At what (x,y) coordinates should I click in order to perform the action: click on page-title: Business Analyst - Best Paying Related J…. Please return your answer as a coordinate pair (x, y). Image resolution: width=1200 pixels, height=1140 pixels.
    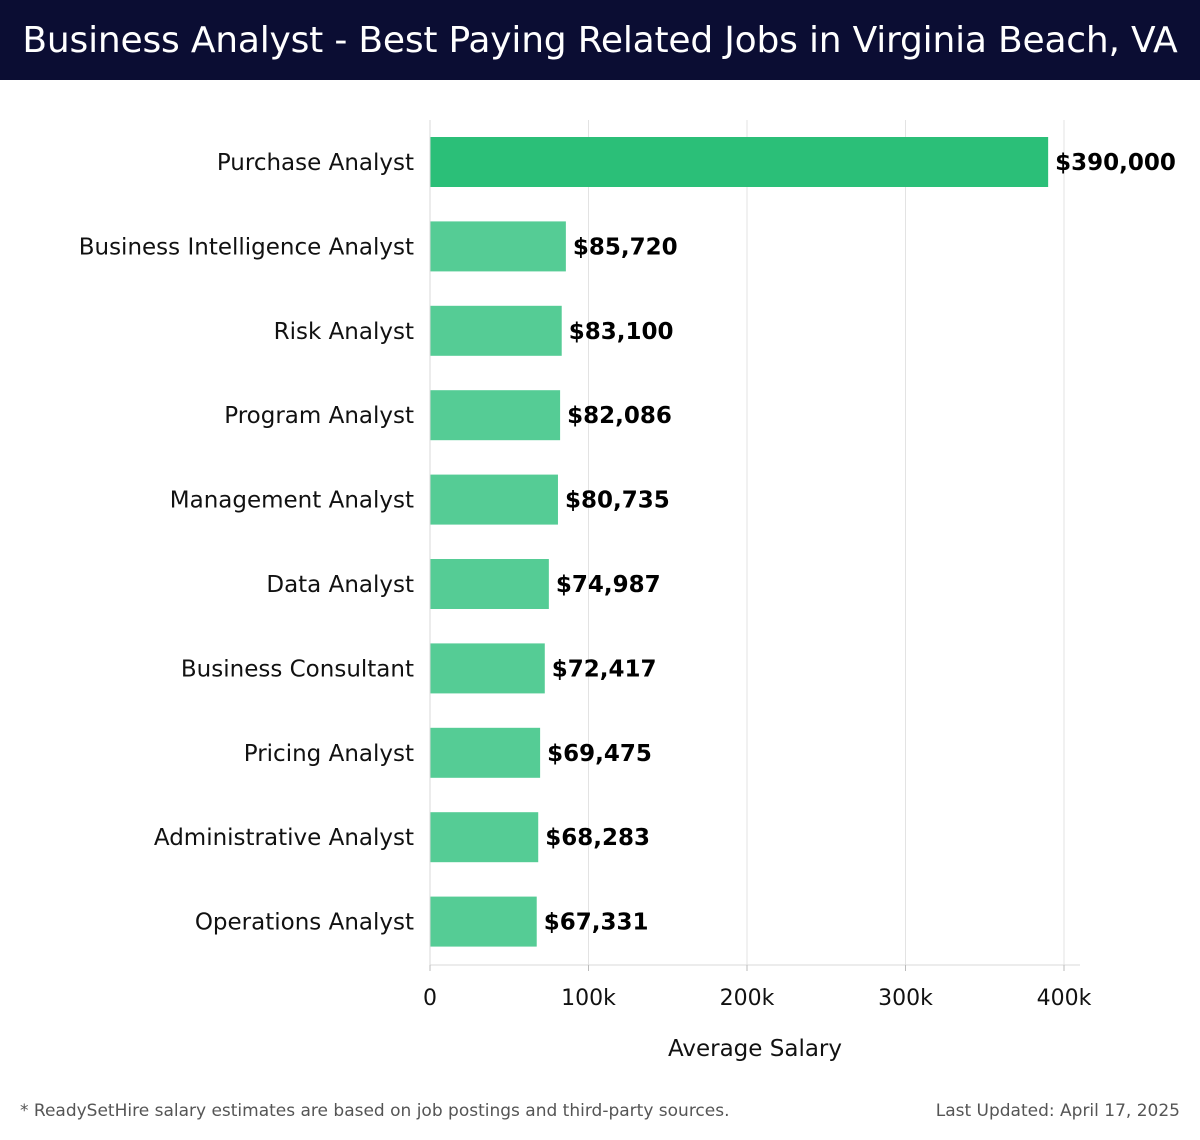
    Looking at the image, I should click on (600, 40).